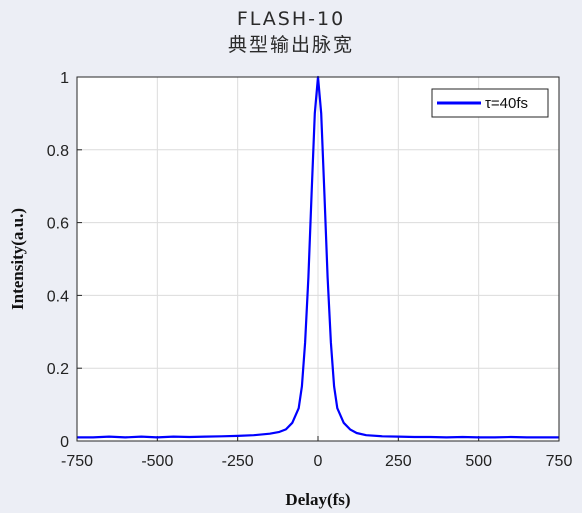 The height and width of the screenshot is (513, 582). I want to click on x-tick-label: -250, so click(238, 461).